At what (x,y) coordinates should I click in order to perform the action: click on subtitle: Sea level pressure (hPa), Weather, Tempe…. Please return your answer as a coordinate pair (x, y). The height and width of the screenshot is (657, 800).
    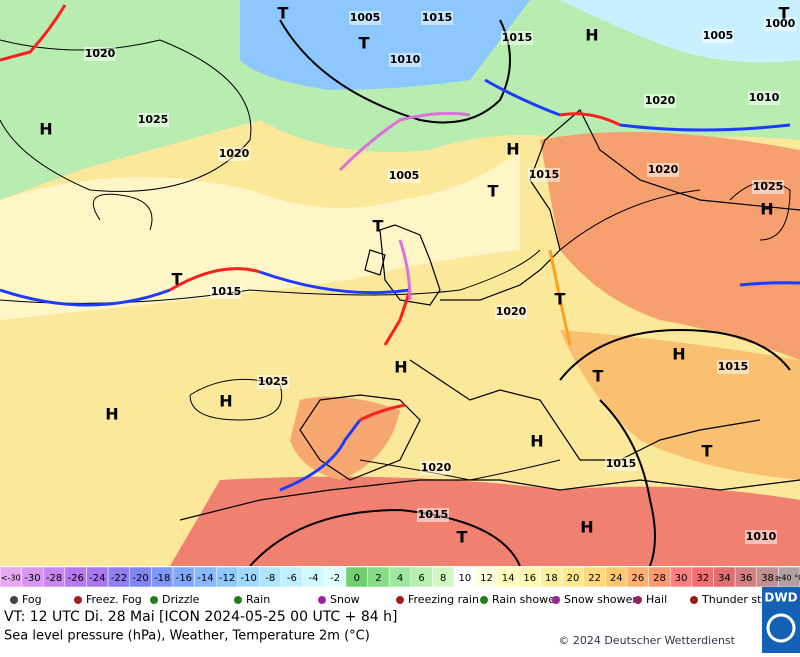
    Looking at the image, I should click on (187, 636).